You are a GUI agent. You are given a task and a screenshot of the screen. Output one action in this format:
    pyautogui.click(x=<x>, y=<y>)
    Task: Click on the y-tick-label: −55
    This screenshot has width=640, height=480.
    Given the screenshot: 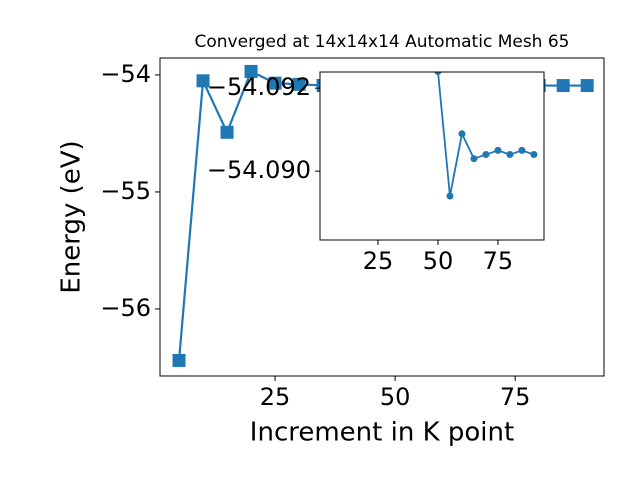 What is the action you would take?
    pyautogui.click(x=125, y=191)
    